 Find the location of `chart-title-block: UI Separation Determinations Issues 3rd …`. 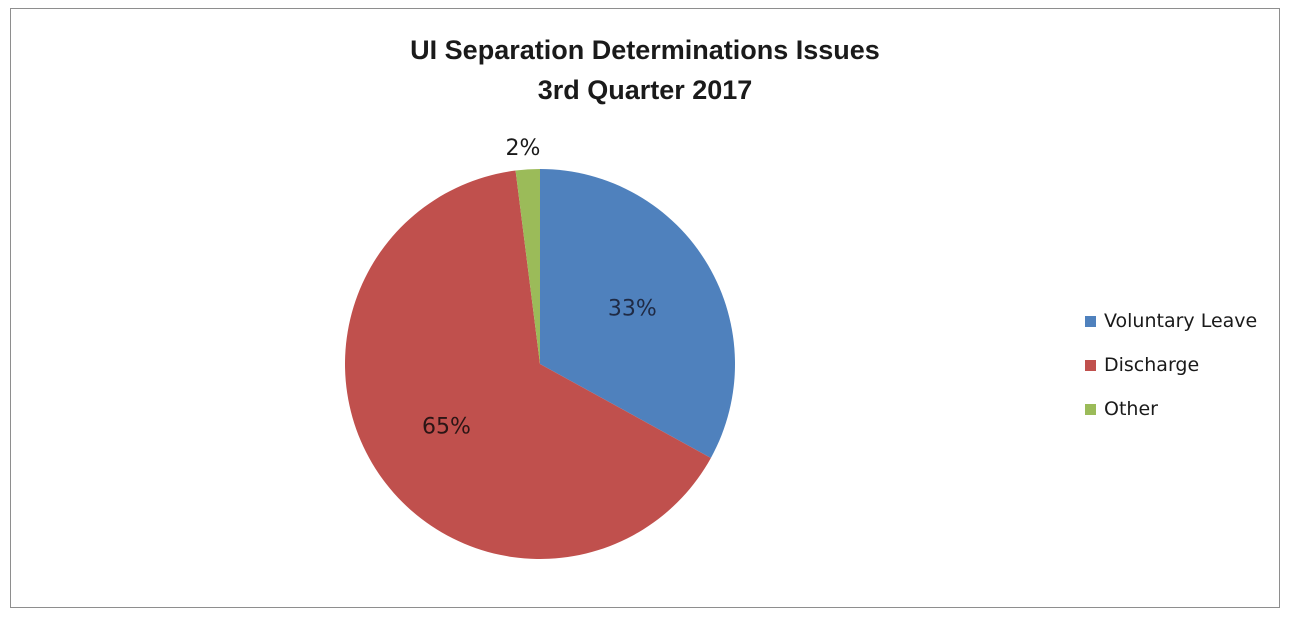

chart-title-block: UI Separation Determinations Issues 3rd … is located at coordinates (645, 70).